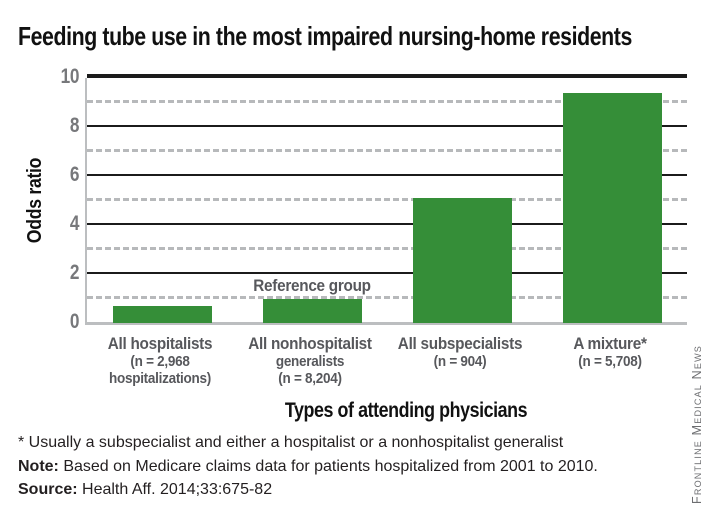 Image resolution: width=720 pixels, height=528 pixels. What do you see at coordinates (460, 361) in the screenshot?
I see `x-category-label-line: (n = 904)` at bounding box center [460, 361].